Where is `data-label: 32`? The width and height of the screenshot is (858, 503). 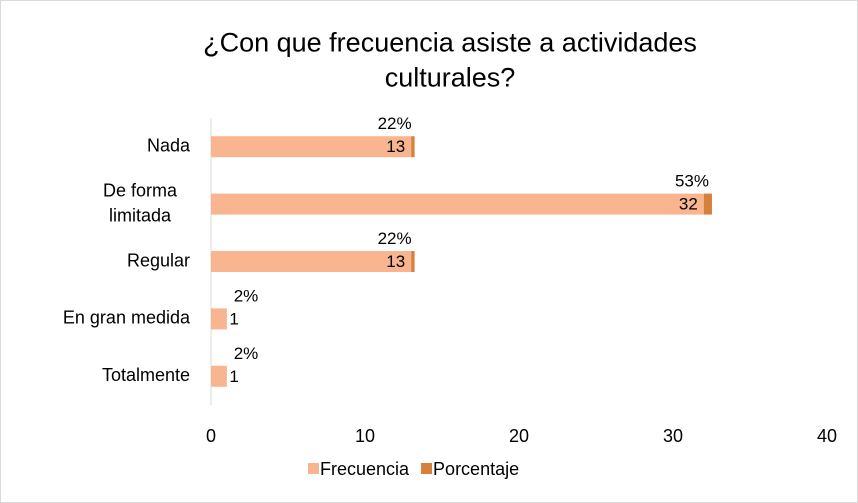 data-label: 32 is located at coordinates (688, 204).